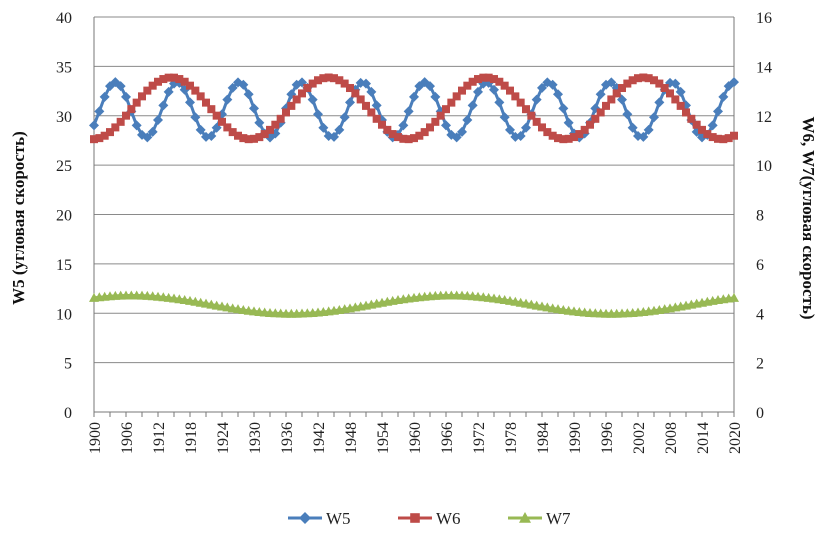  I want to click on x-tick-label: 2020, so click(735, 438).